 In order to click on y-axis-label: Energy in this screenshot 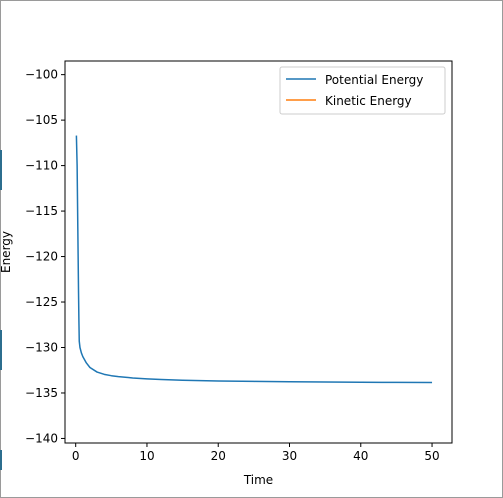, I will do `click(6, 252)`.